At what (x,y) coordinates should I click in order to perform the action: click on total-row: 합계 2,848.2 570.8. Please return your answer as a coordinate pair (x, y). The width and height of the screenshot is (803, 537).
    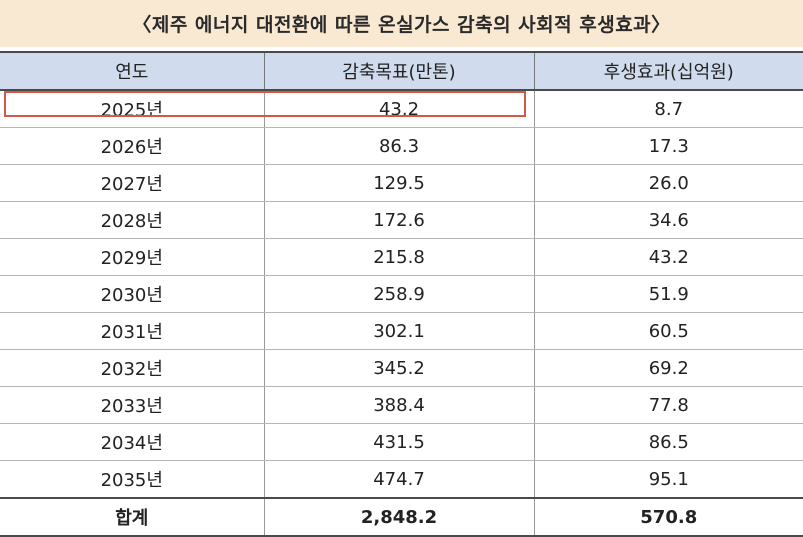
    Looking at the image, I should click on (401, 517).